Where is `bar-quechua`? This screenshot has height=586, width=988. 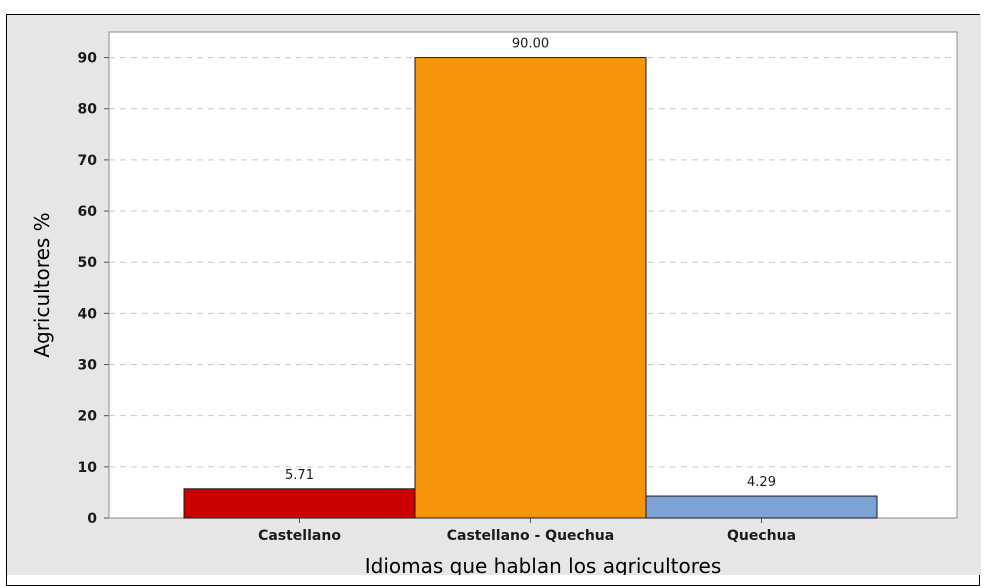
bar-quechua is located at coordinates (761, 507).